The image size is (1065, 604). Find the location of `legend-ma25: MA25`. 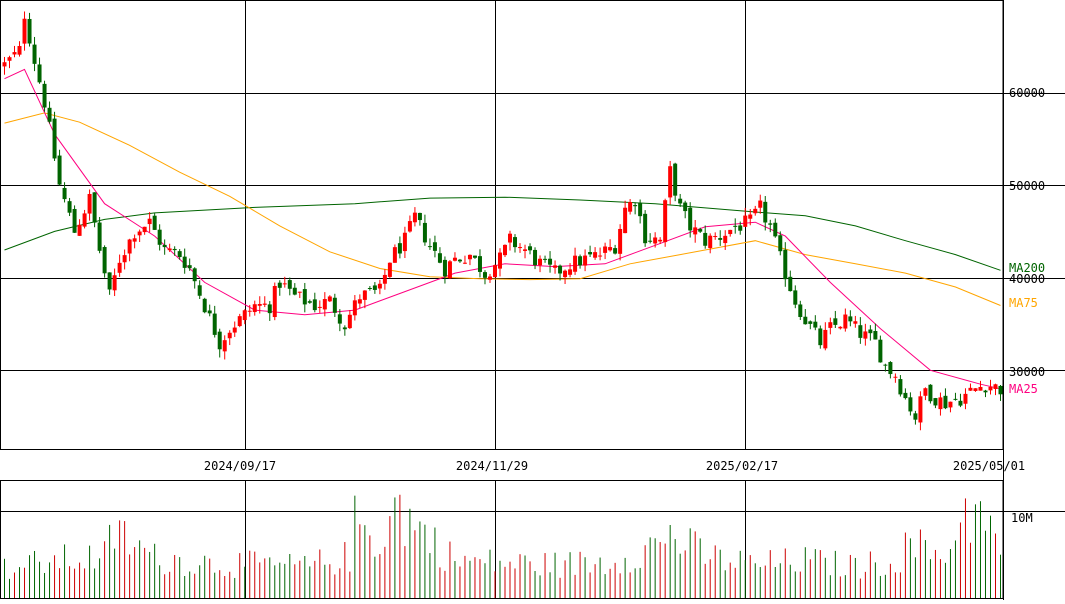

legend-ma25: MA25 is located at coordinates (1023, 389).